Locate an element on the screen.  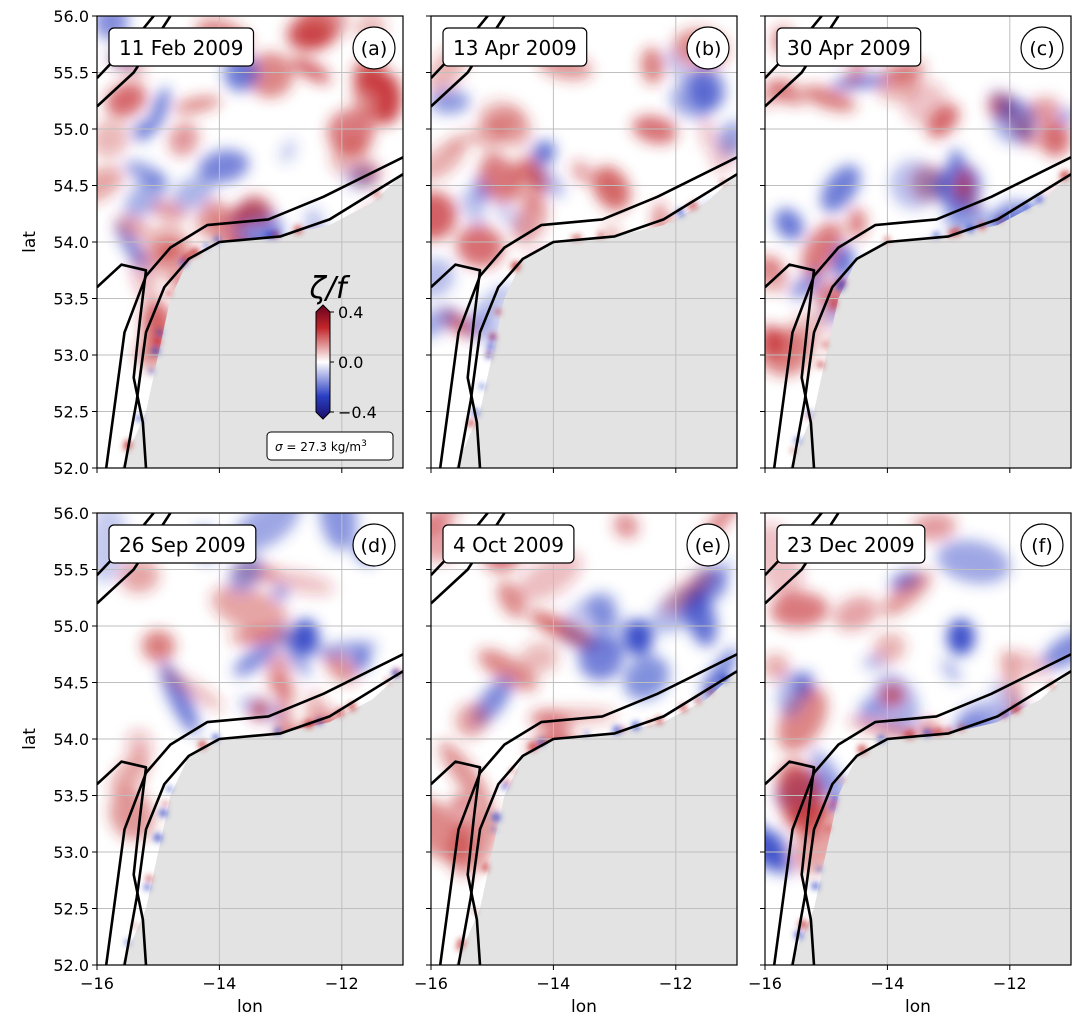
svg-text: (b) is located at coordinates (708, 49).